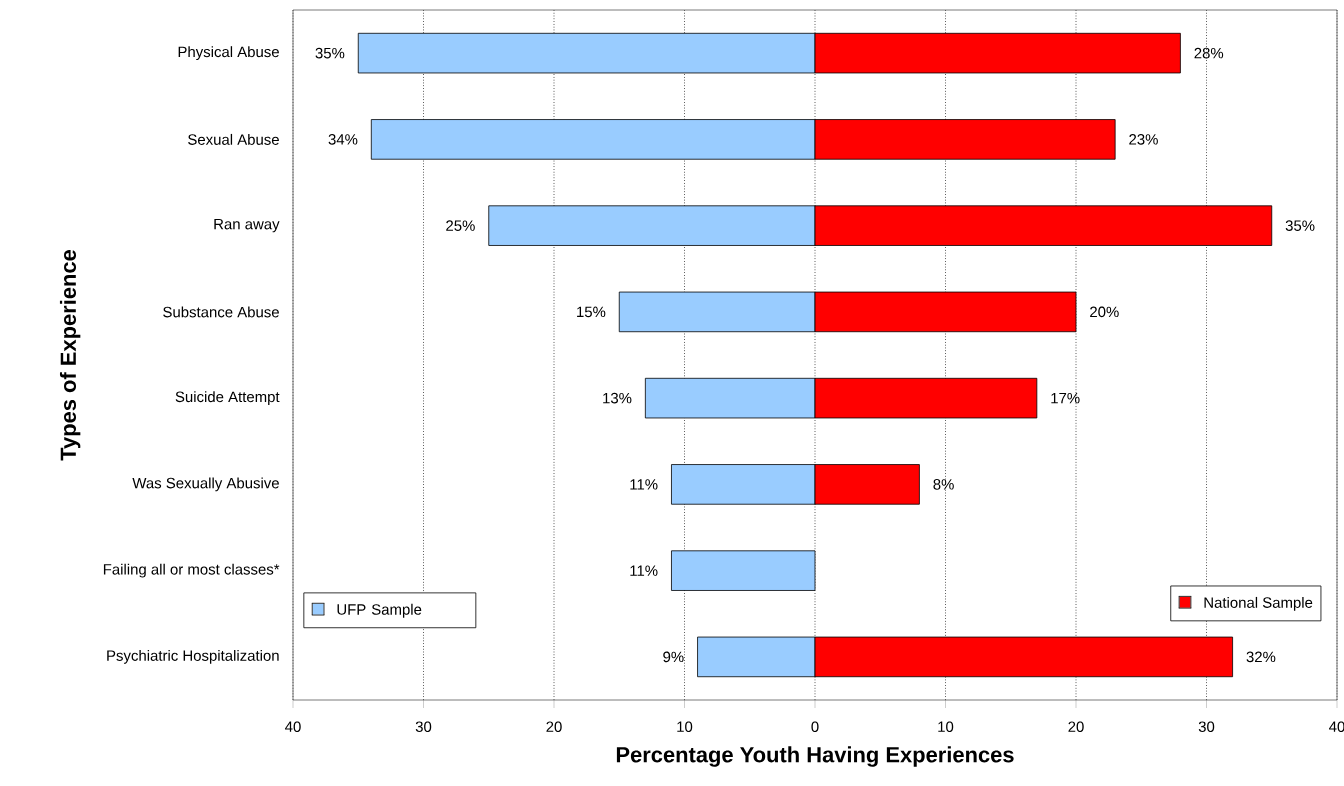  What do you see at coordinates (191, 570) in the screenshot?
I see `y-tick-label: Failing all or most classes*` at bounding box center [191, 570].